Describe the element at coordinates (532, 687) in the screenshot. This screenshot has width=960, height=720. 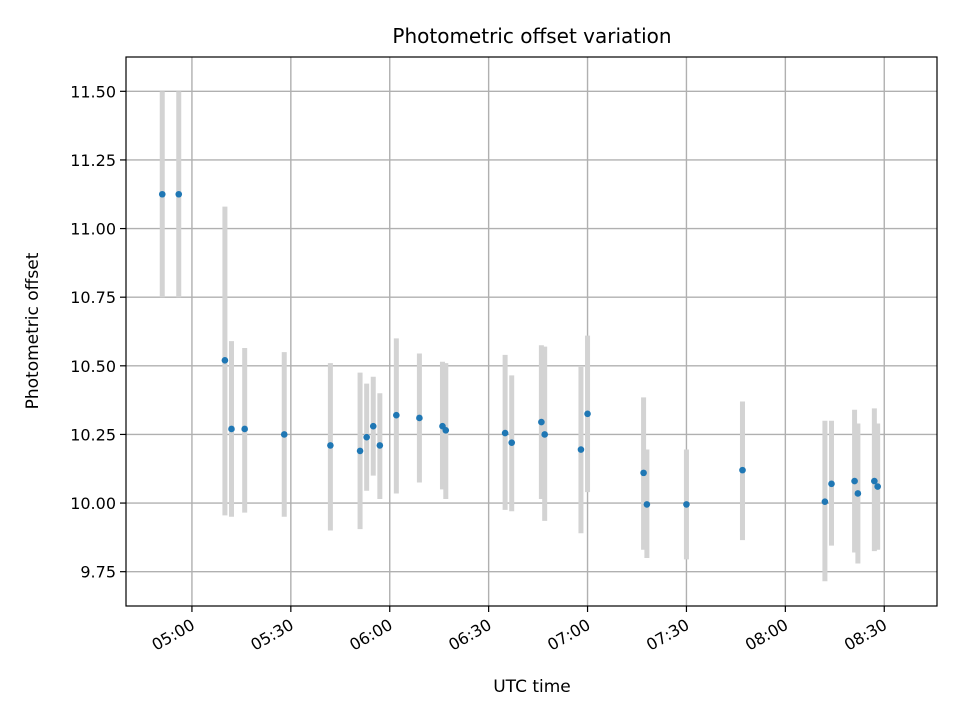
I see `x-axis-label: UTC time` at that location.